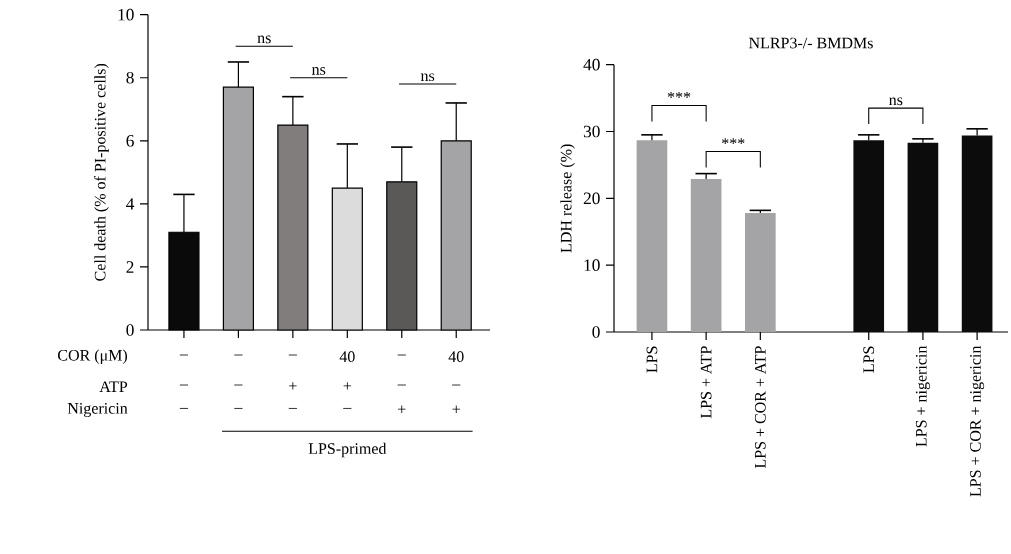 This screenshot has width=1011, height=554. Describe the element at coordinates (706, 382) in the screenshot. I see `x-tick-label: LPS + ATP` at that location.